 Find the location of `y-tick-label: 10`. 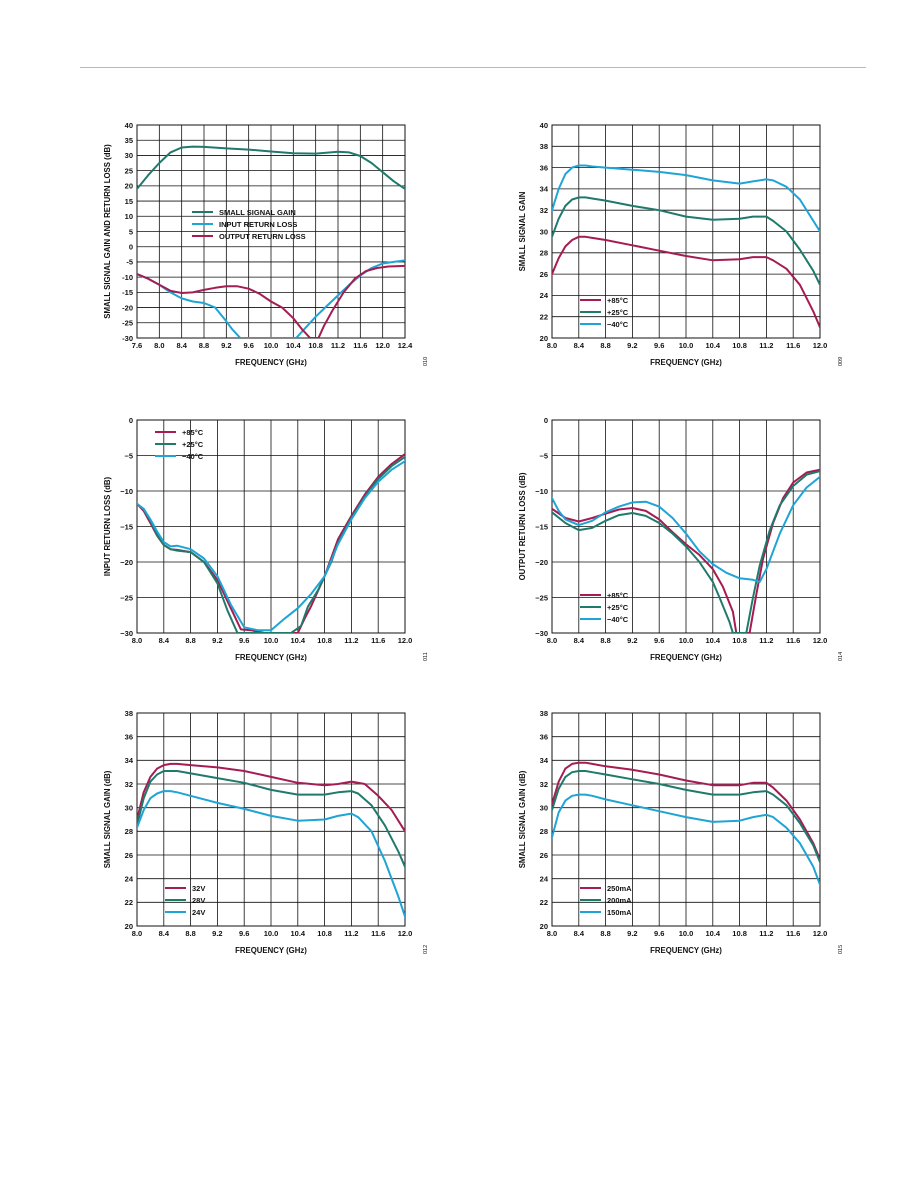

y-tick-label: 10 is located at coordinates (129, 216).